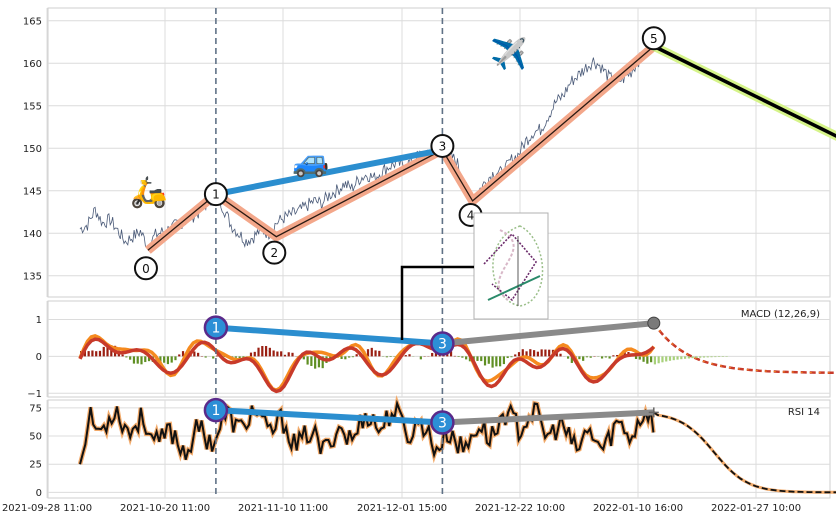 This screenshot has width=836, height=520. What do you see at coordinates (274, 253) in the screenshot?
I see `zigzag-node-label: 2` at bounding box center [274, 253].